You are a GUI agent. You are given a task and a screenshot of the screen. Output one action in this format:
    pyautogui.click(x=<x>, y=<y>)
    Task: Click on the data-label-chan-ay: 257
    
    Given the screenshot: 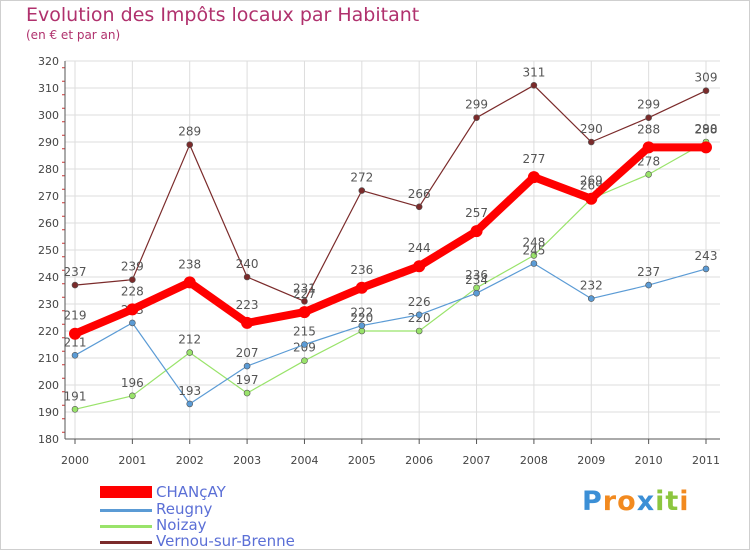 What is the action you would take?
    pyautogui.click(x=476, y=213)
    